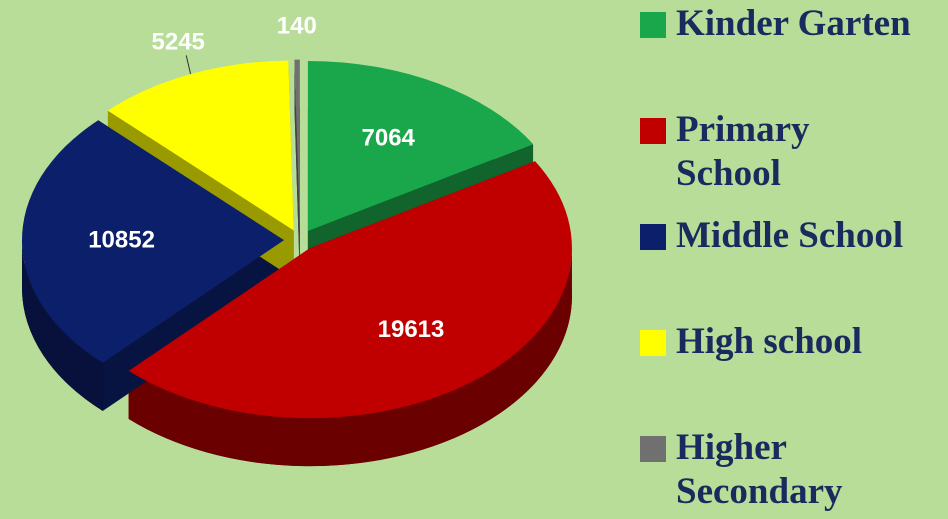 This screenshot has height=519, width=948. Describe the element at coordinates (178, 42) in the screenshot. I see `data-label: 5245` at that location.